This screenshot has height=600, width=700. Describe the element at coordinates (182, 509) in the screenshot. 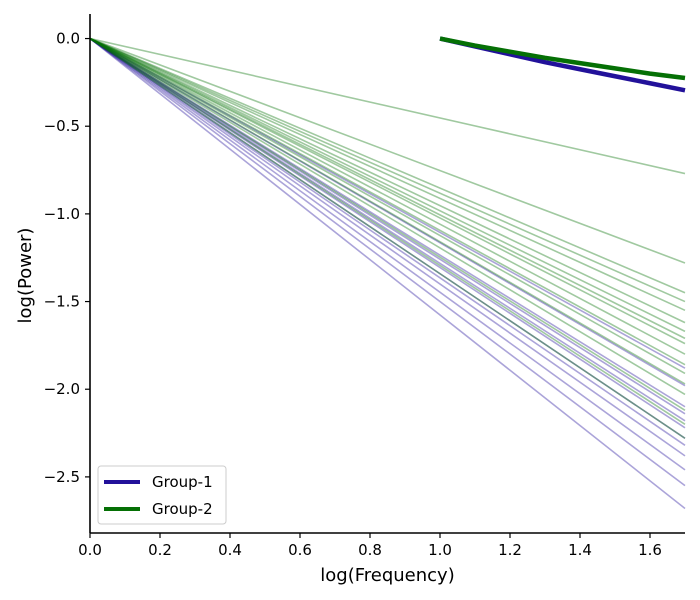

I see `legend-label-group-2: Group-2` at that location.